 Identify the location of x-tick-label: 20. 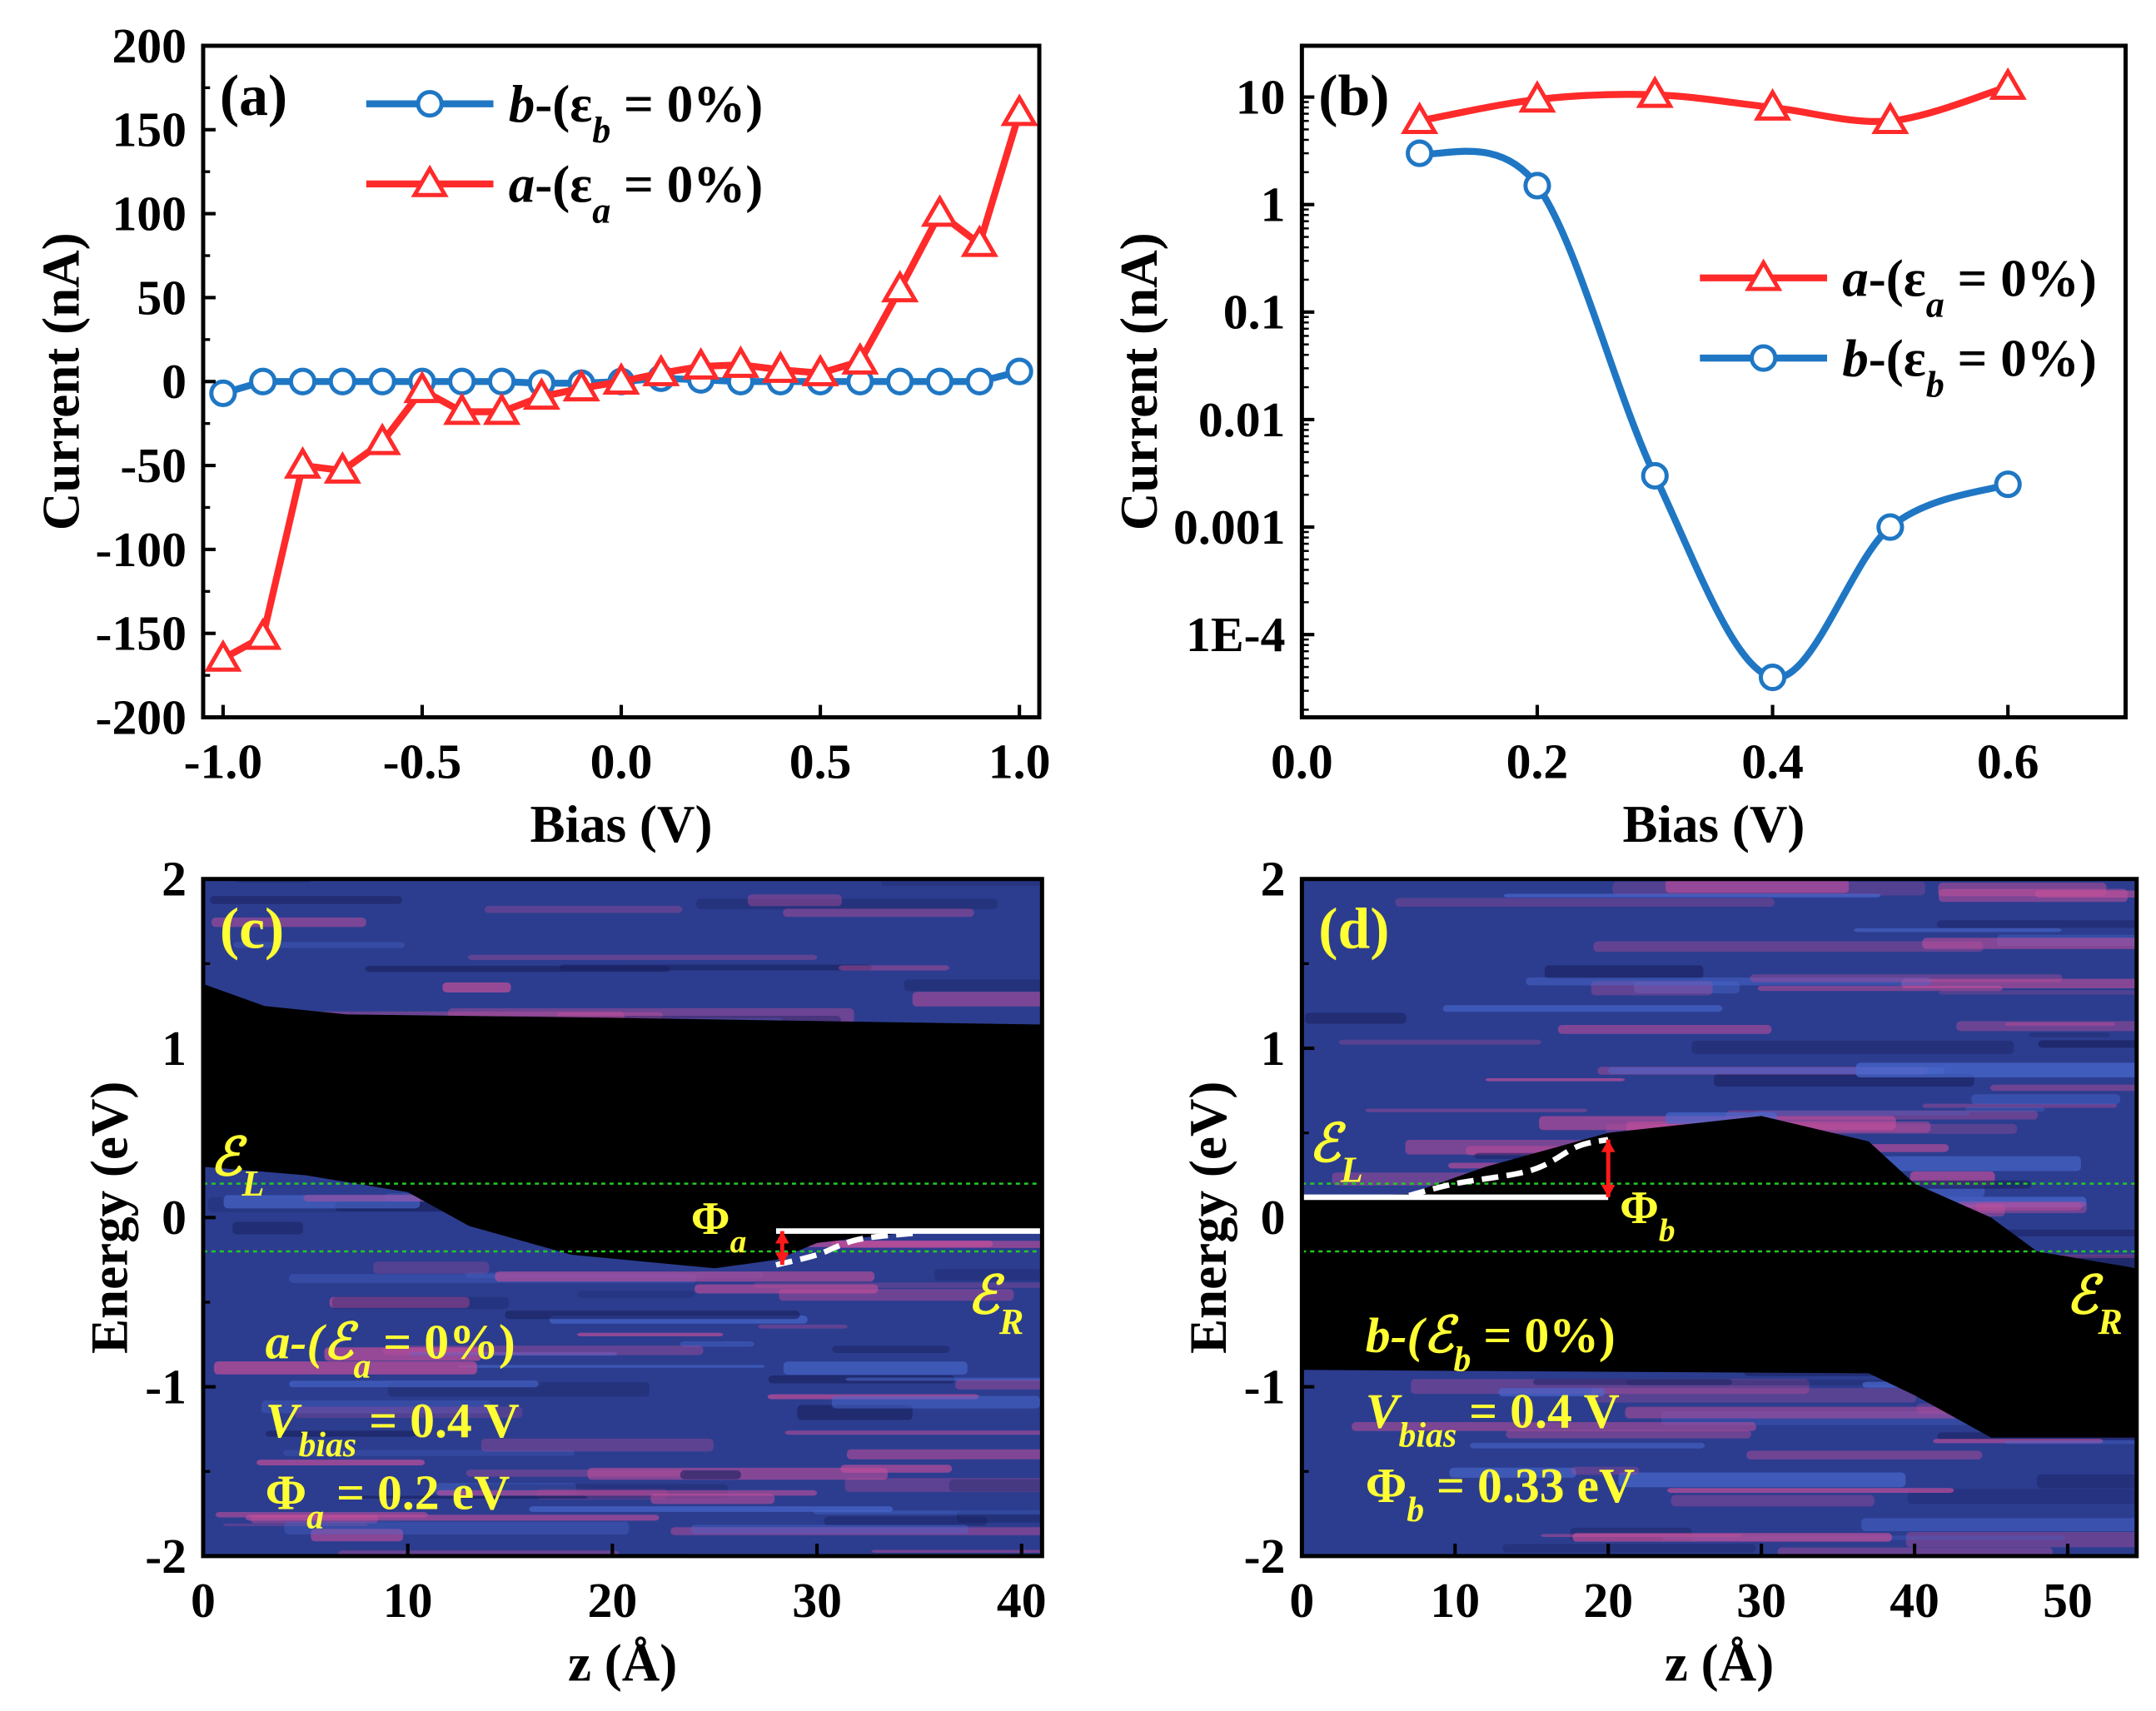
(1608, 1600).